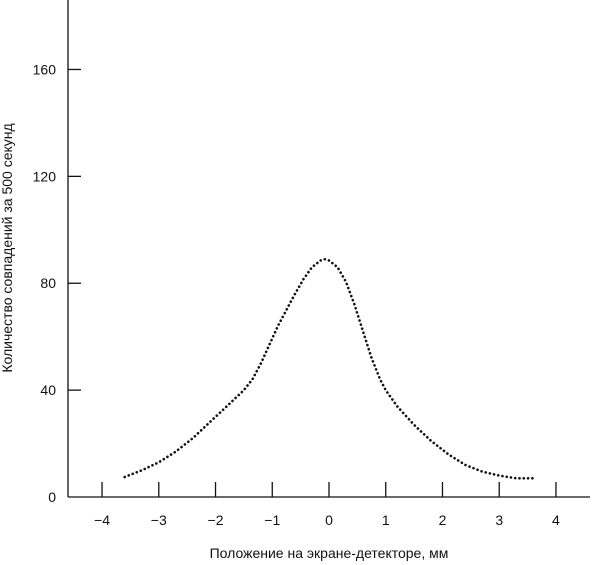  What do you see at coordinates (48, 283) in the screenshot?
I see `y-tick-label: 80` at bounding box center [48, 283].